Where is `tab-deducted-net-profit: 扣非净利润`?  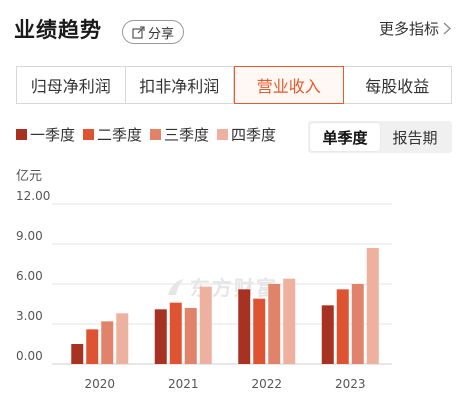 tab-deducted-net-profit: 扣非净利润 is located at coordinates (179, 85).